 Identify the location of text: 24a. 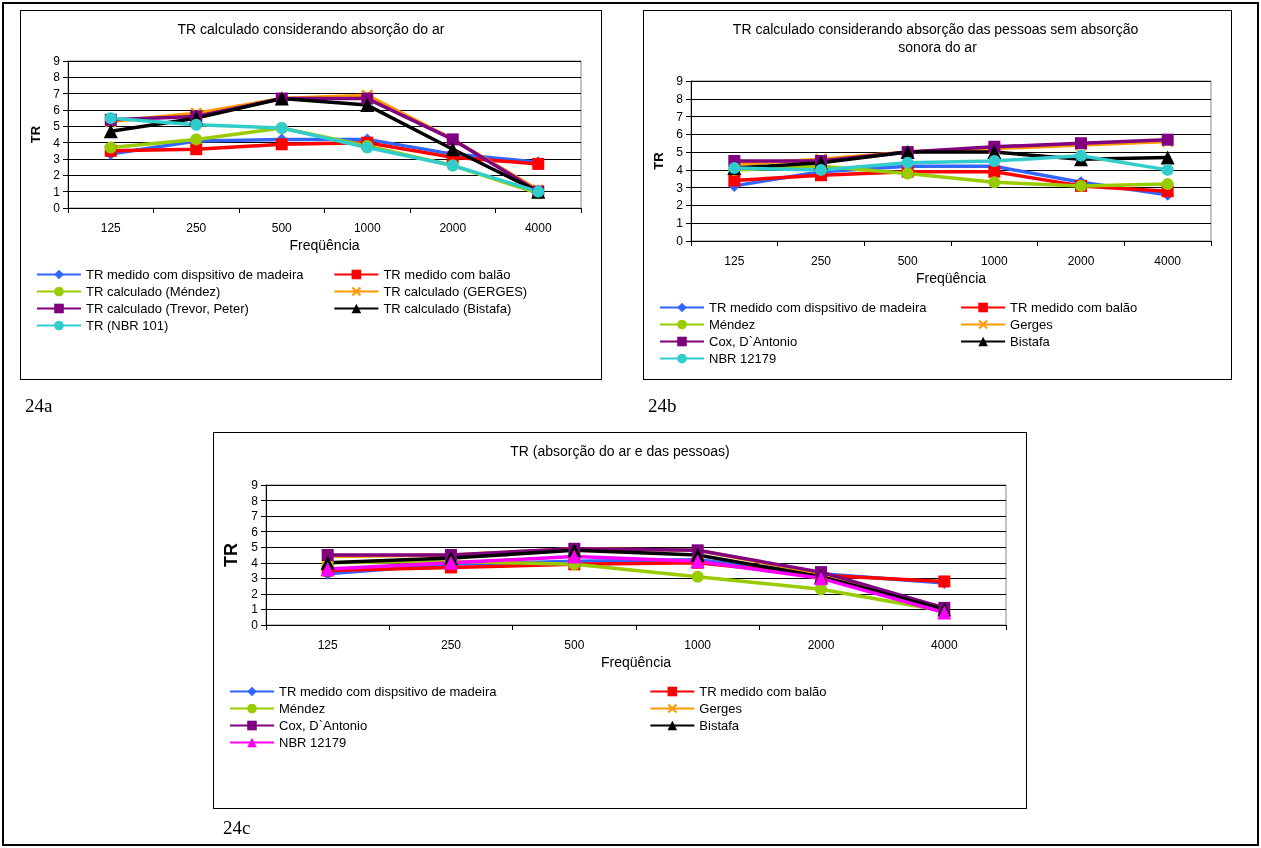
(39, 406).